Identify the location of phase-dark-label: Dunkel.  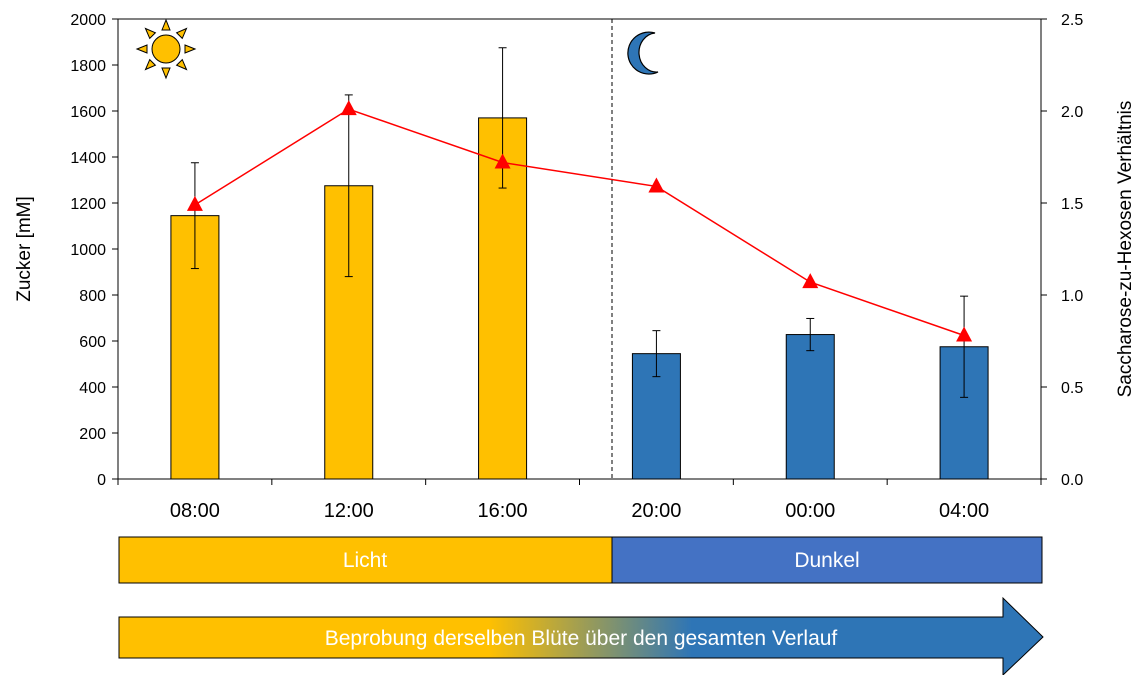
(826, 560).